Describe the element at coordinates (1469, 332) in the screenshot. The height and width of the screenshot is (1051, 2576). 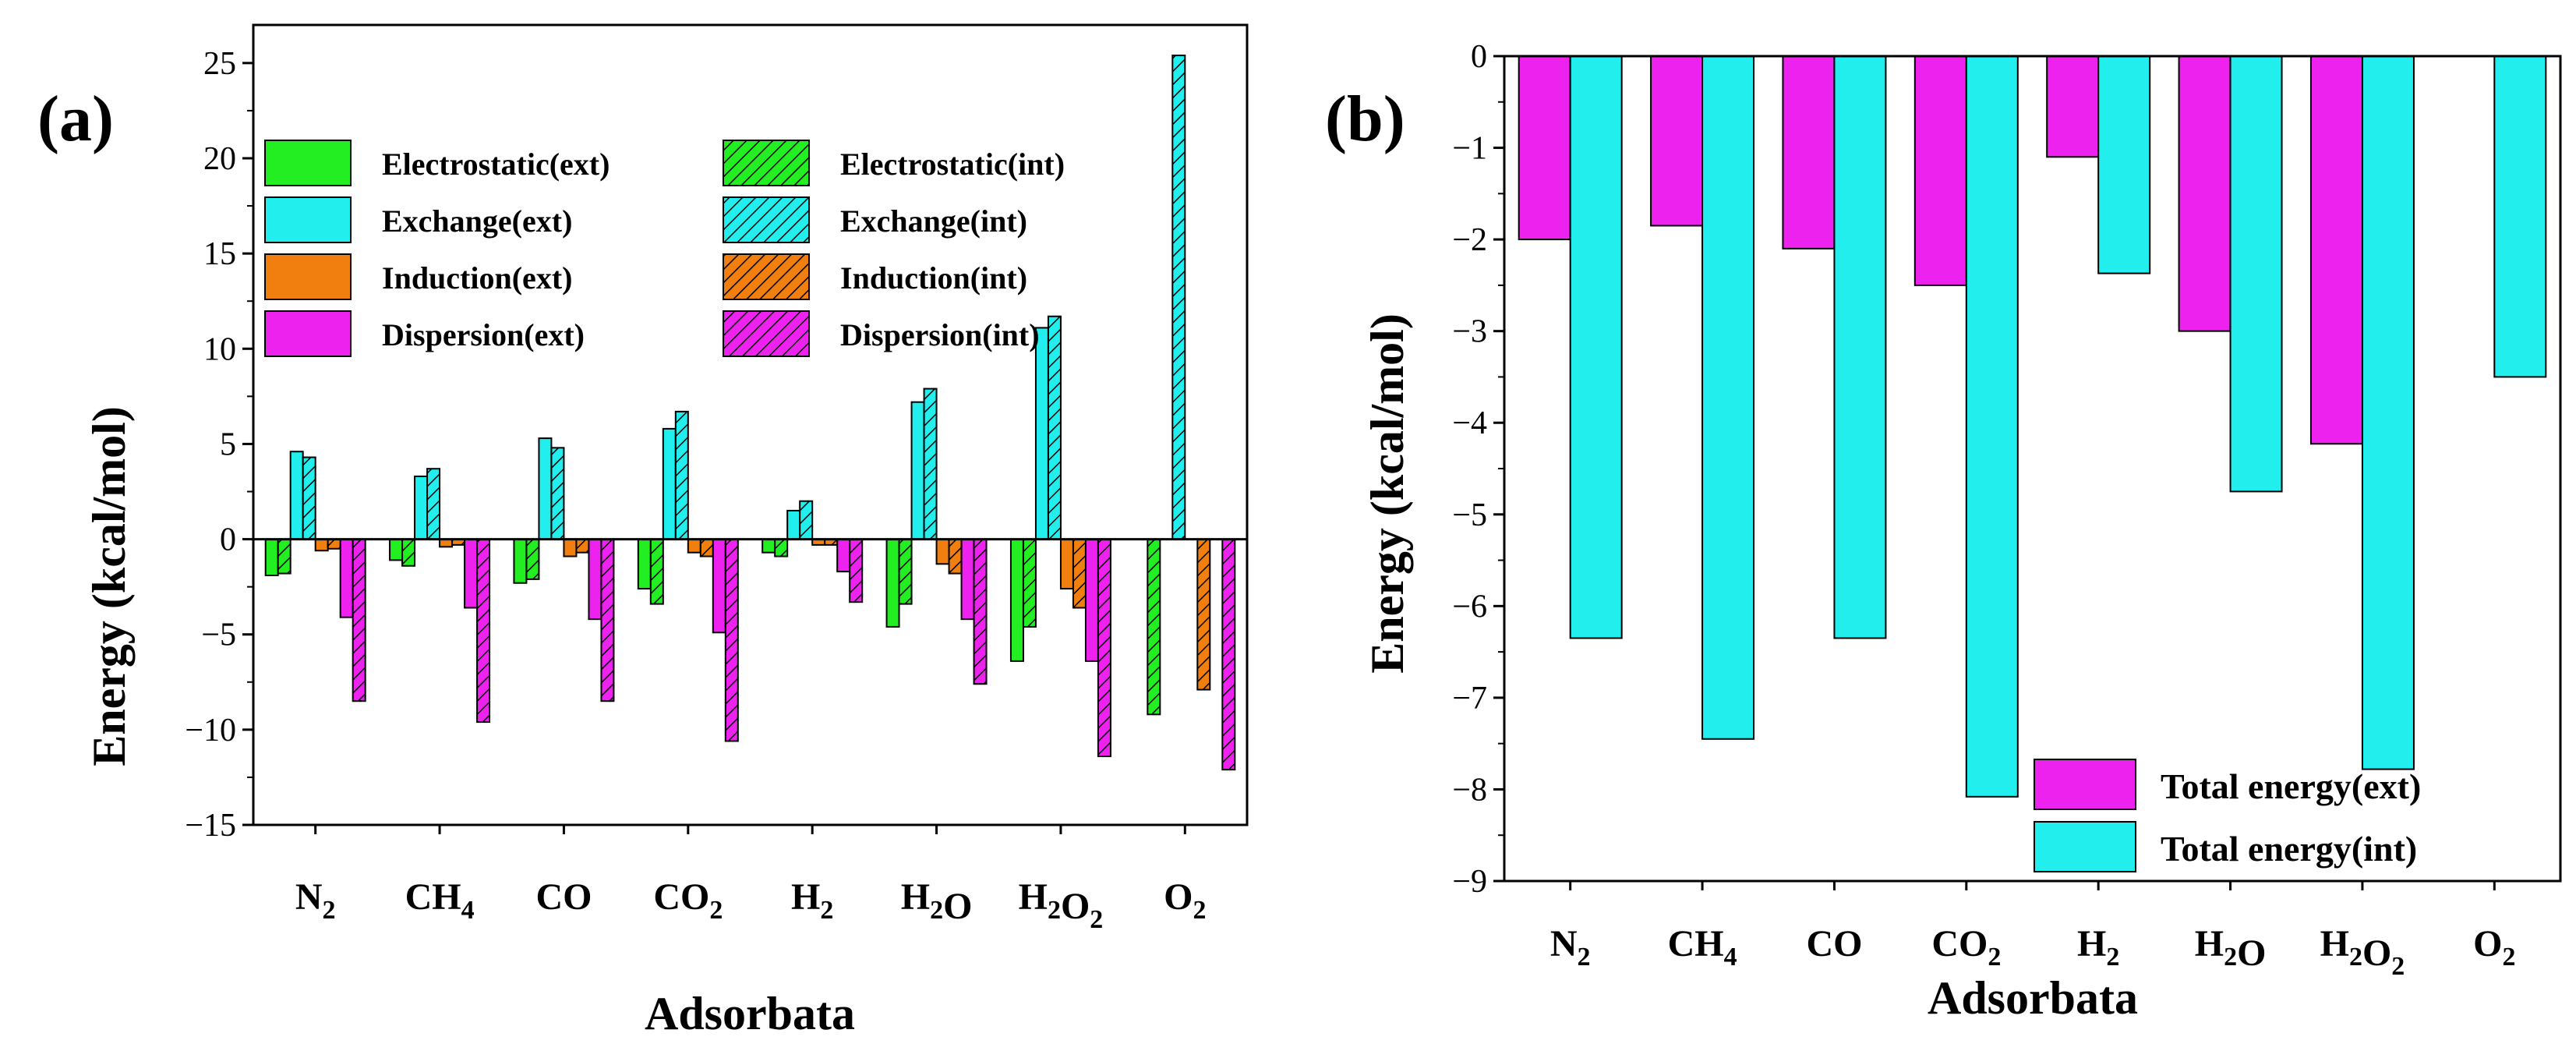
I see `y-tick-label-b: −3` at that location.